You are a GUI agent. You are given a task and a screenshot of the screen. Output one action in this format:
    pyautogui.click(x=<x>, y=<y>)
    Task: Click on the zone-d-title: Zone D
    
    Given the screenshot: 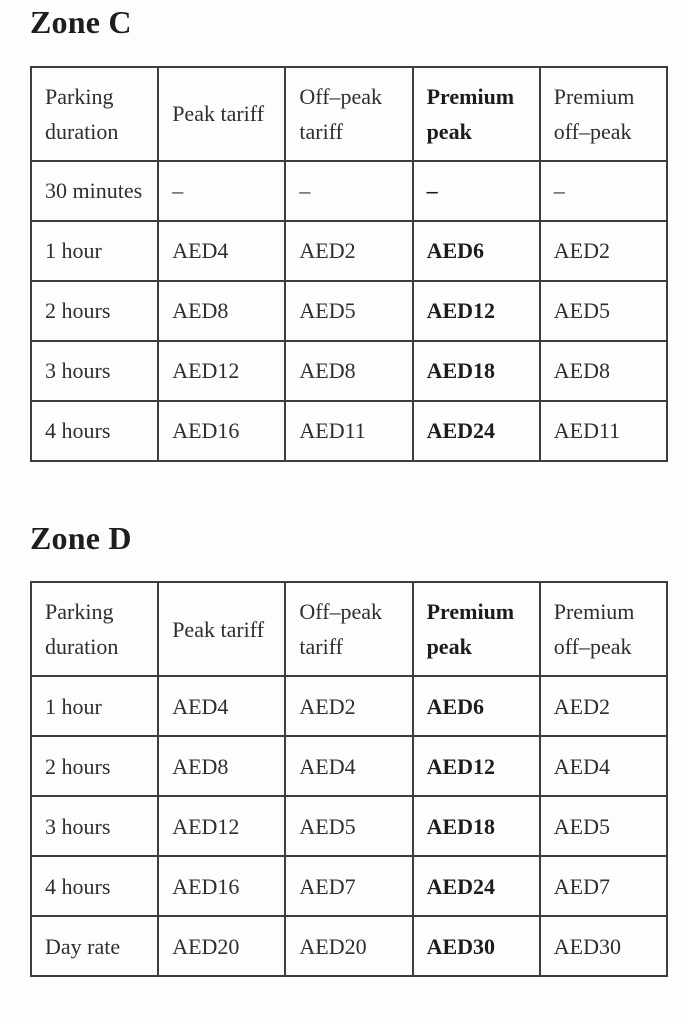 What is the action you would take?
    pyautogui.click(x=81, y=537)
    